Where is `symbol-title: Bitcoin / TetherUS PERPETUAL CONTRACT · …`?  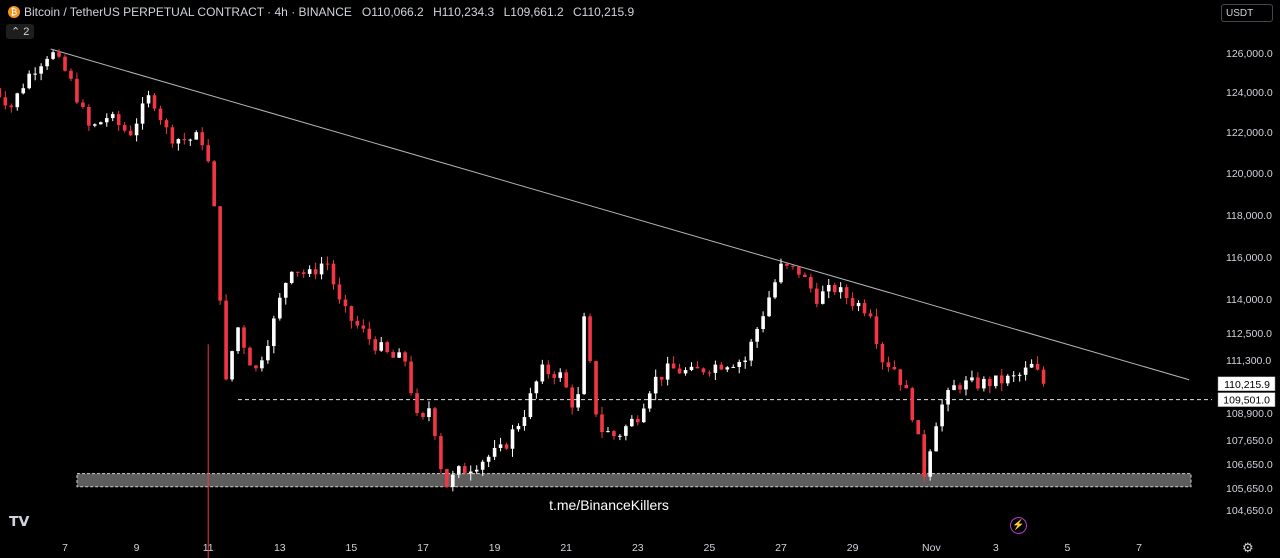
symbol-title: Bitcoin / TetherUS PERPETUAL CONTRACT · … is located at coordinates (188, 12).